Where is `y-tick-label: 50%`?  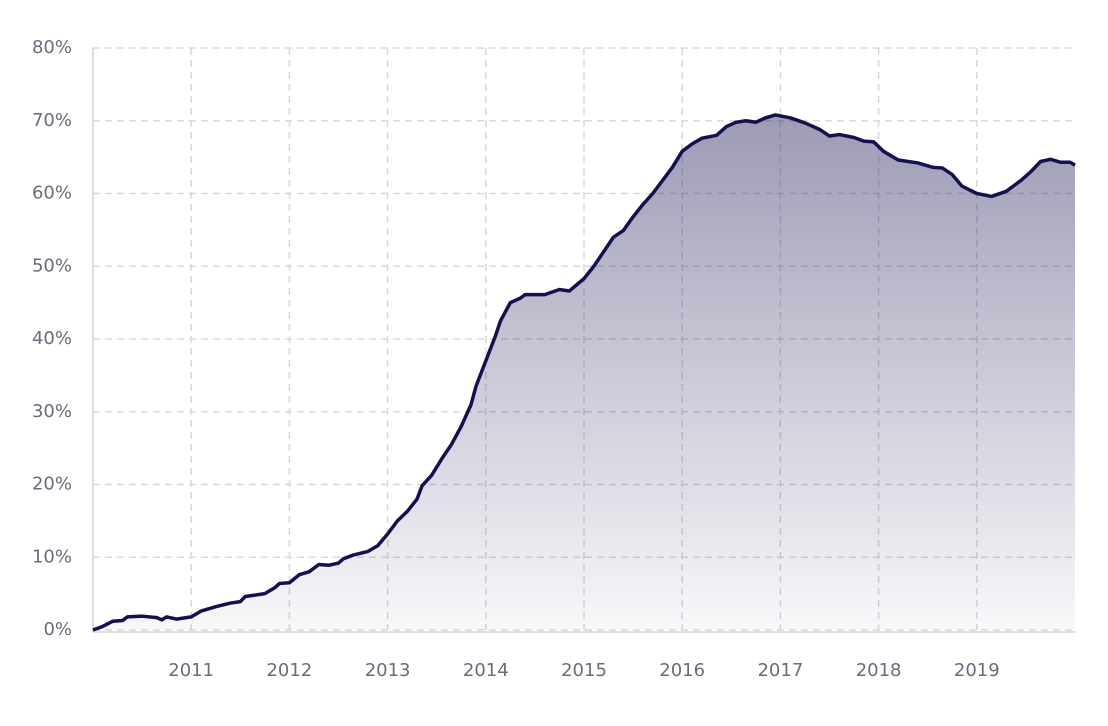
y-tick-label: 50% is located at coordinates (52, 265).